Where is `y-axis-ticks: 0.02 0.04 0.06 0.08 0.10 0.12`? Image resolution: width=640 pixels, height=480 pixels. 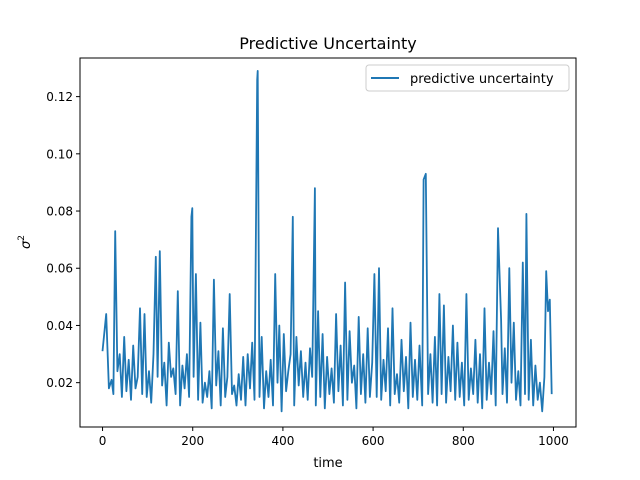
y-axis-ticks: 0.02 0.04 0.06 0.08 0.10 0.12 is located at coordinates (63, 240).